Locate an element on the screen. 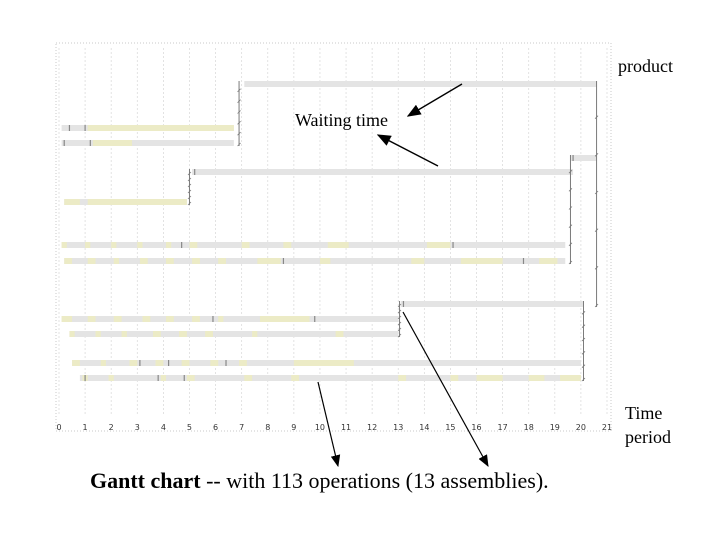  time-label: Time is located at coordinates (644, 413).